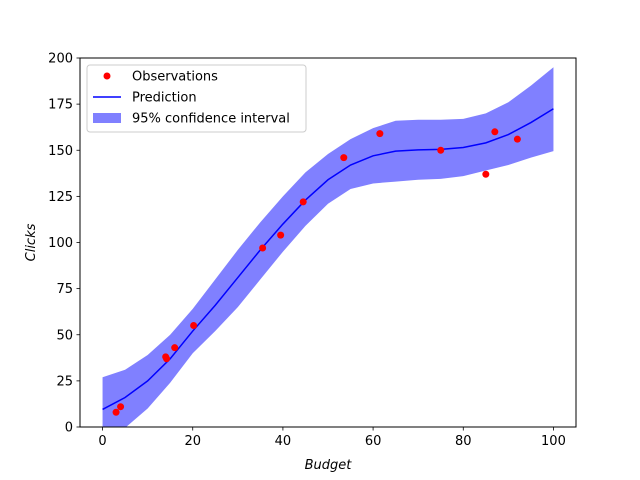 This screenshot has height=480, width=640. I want to click on x-tick-label: 60, so click(373, 441).